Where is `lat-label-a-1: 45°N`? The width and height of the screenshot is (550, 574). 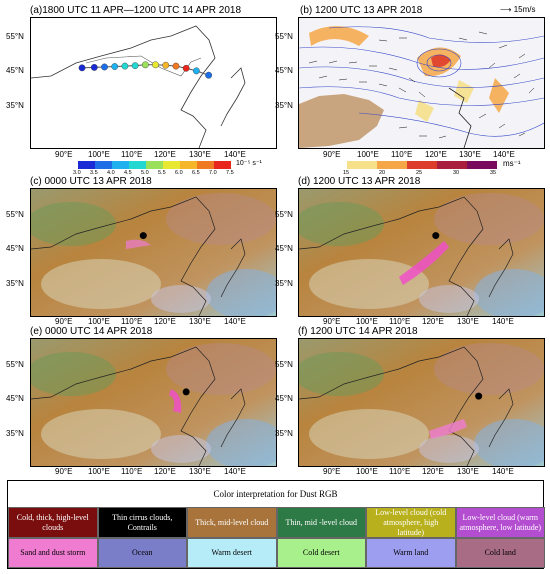 lat-label-a-1: 45°N is located at coordinates (15, 70).